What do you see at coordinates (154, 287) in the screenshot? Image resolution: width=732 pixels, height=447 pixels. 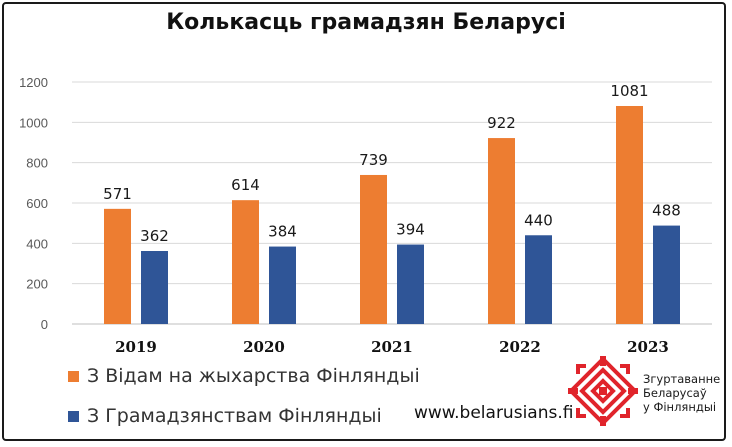 I see `bar-citizenship-2019` at bounding box center [154, 287].